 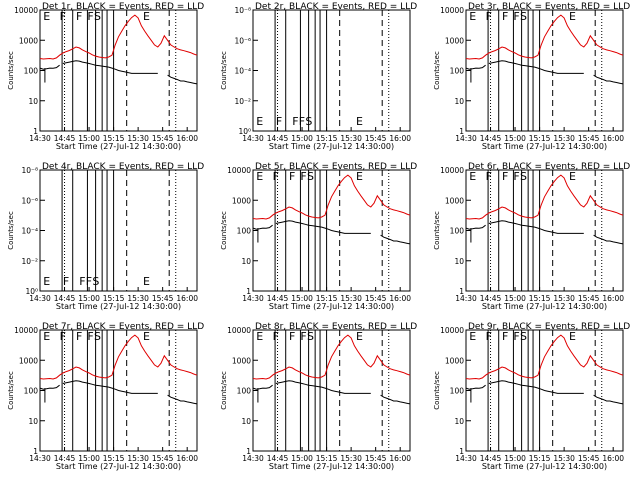 What do you see at coordinates (123, 327) in the screenshot?
I see `panel-title: Det 7r, BLACK = Events, RED = LLD` at bounding box center [123, 327].